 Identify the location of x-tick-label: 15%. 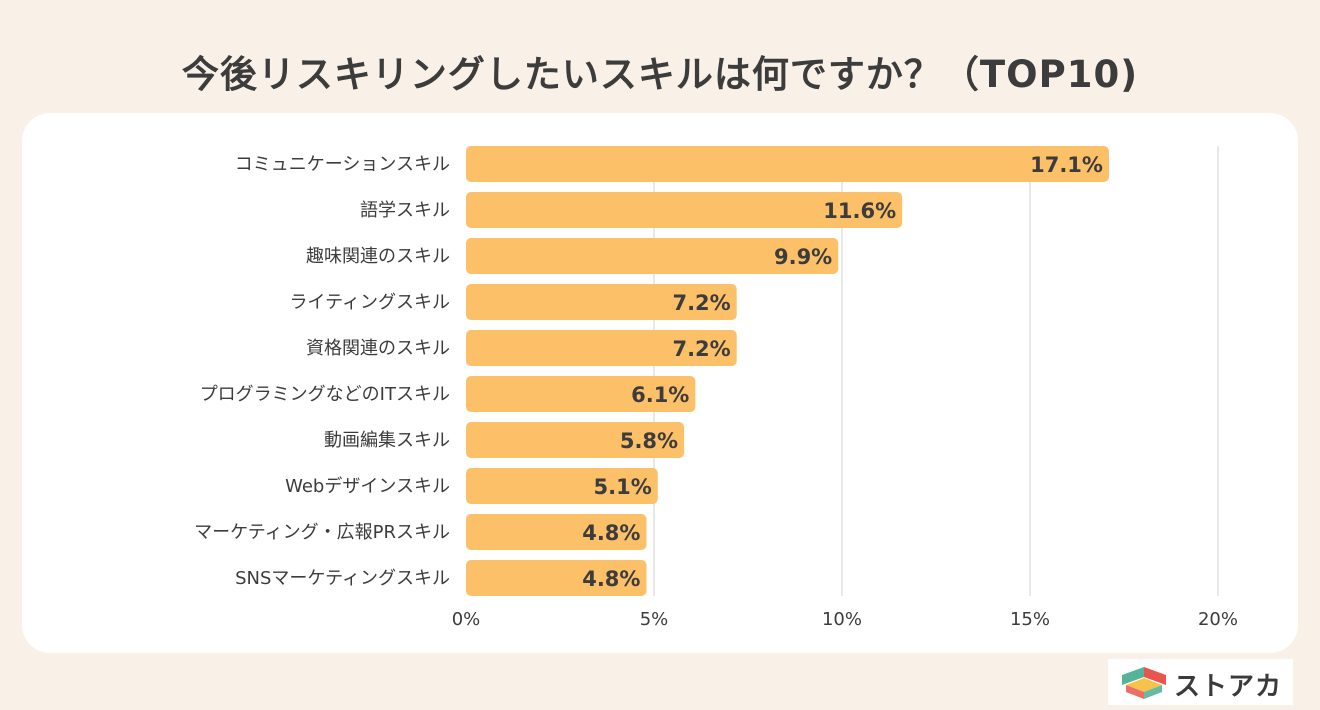
(1030, 619).